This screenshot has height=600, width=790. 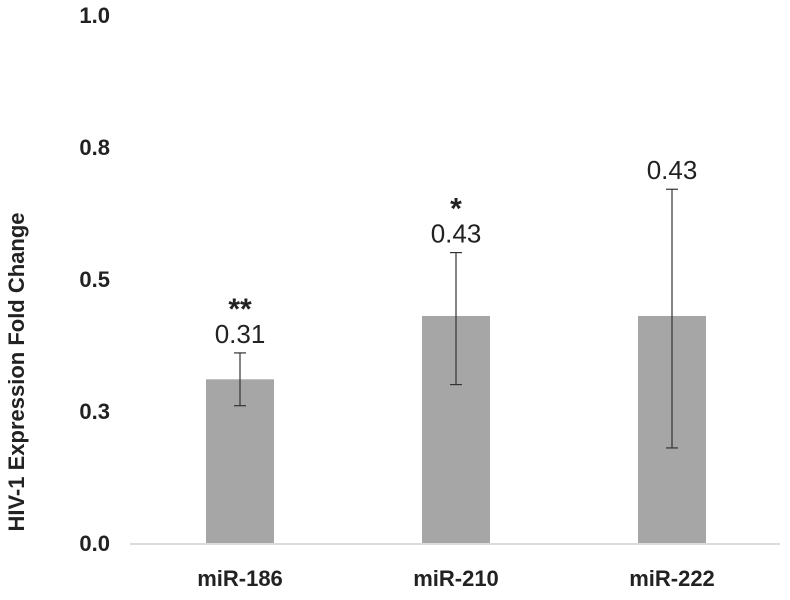 I want to click on y-axis-title-group: HIV-1 Expression Fold Change, so click(x=16, y=371).